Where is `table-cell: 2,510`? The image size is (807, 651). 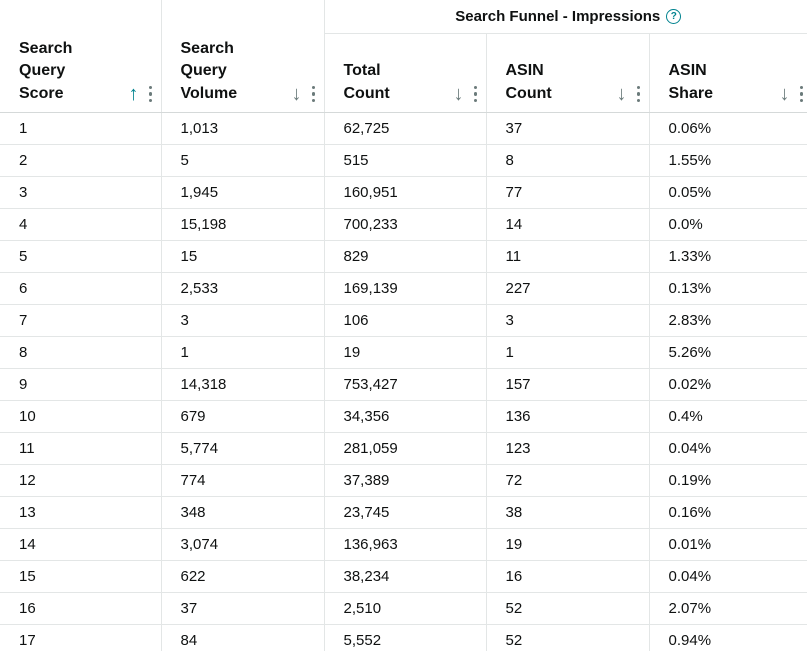
table-cell: 2,510 is located at coordinates (405, 608).